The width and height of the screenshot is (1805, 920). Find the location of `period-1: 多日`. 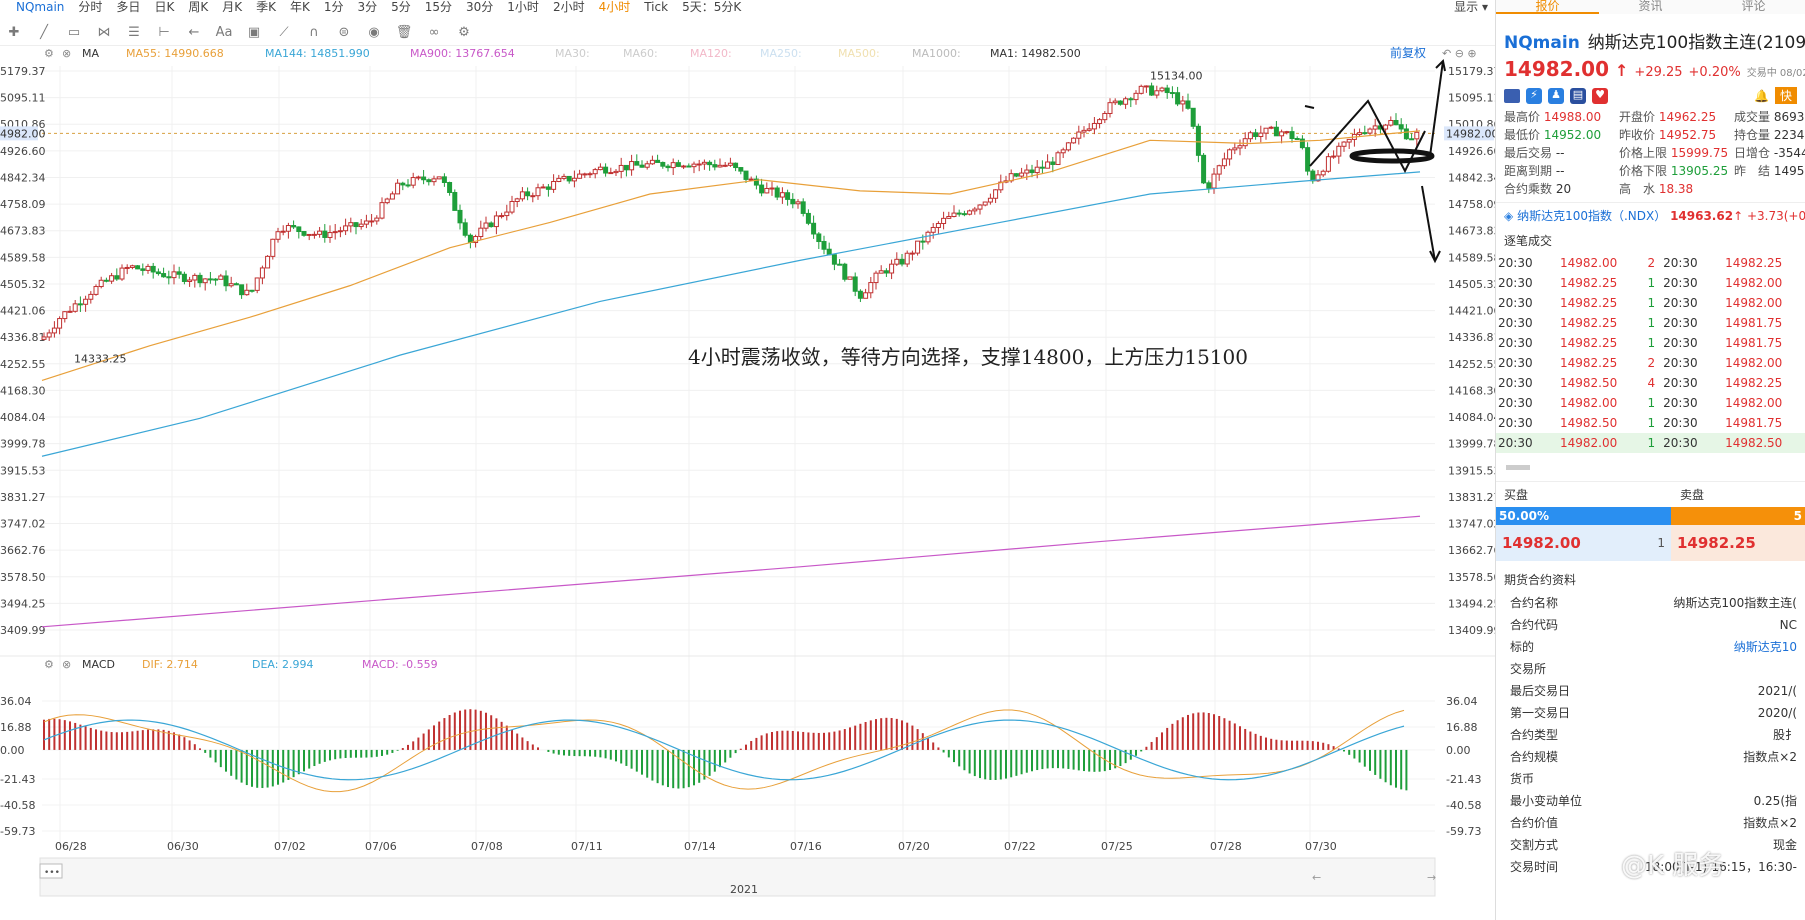

period-1: 多日 is located at coordinates (128, 7).